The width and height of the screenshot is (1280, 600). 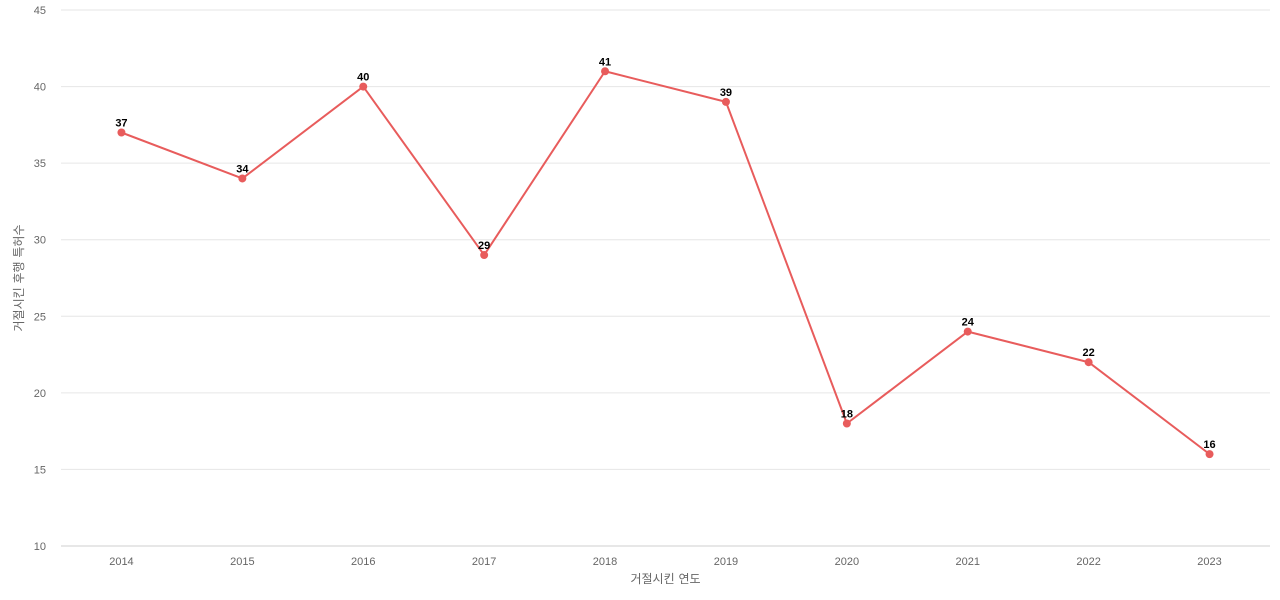 I want to click on data-label: 40, so click(x=363, y=78).